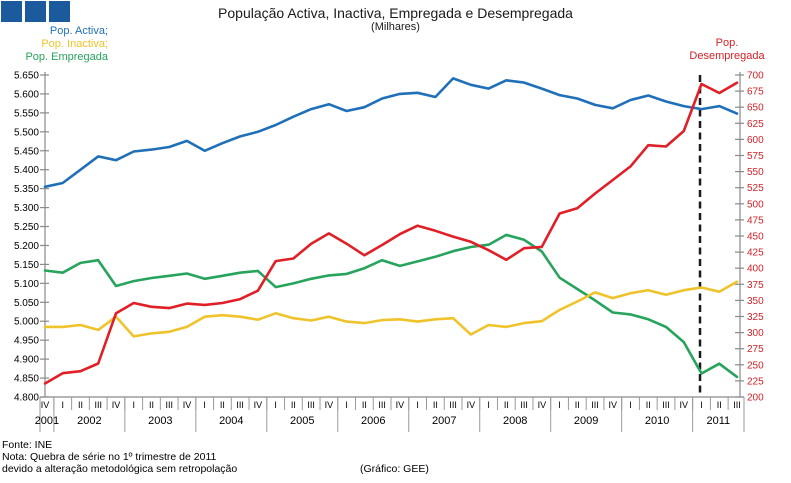 The height and width of the screenshot is (483, 791). I want to click on logo, so click(35, 11).